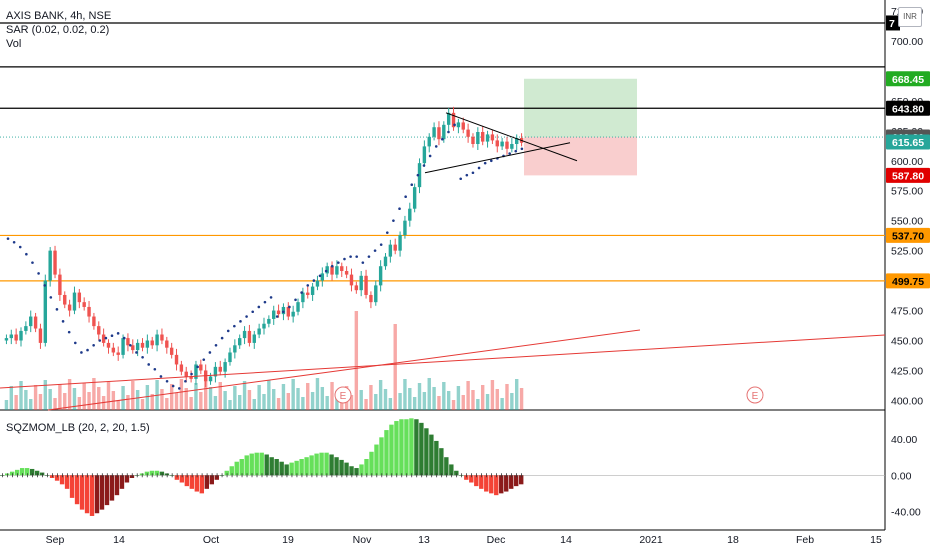 The image size is (932, 550). What do you see at coordinates (910, 17) in the screenshot?
I see `currency-badge: INR` at bounding box center [910, 17].